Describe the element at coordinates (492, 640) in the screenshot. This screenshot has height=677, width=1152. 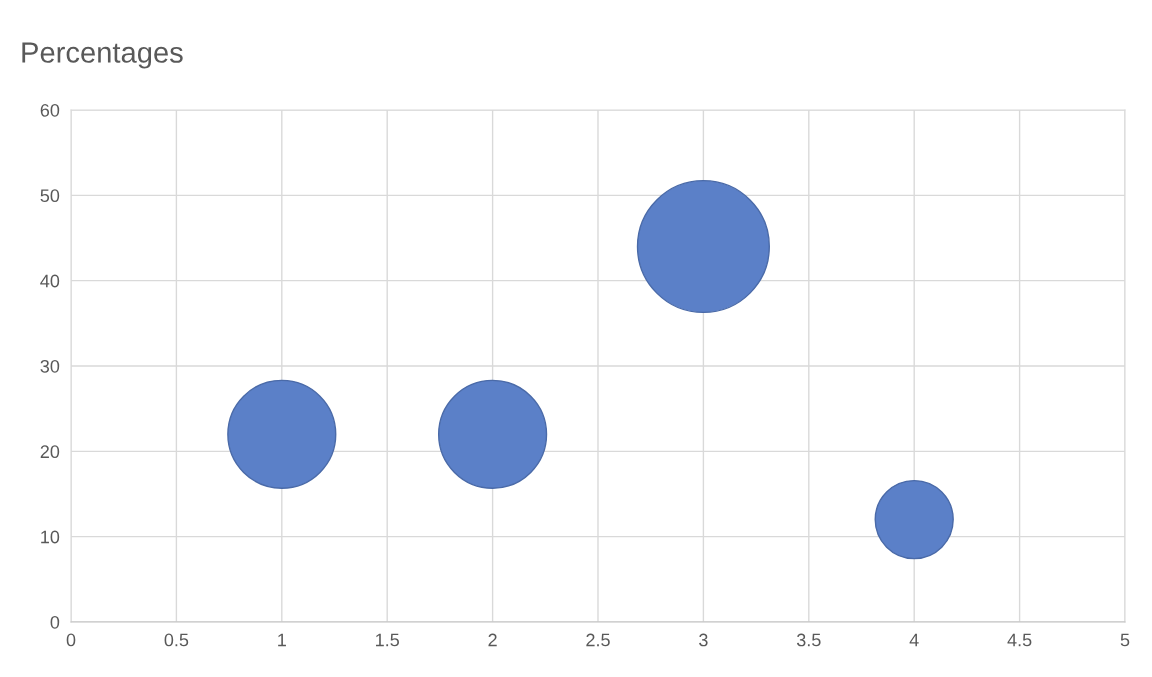
I see `x-tick-label: 2` at that location.